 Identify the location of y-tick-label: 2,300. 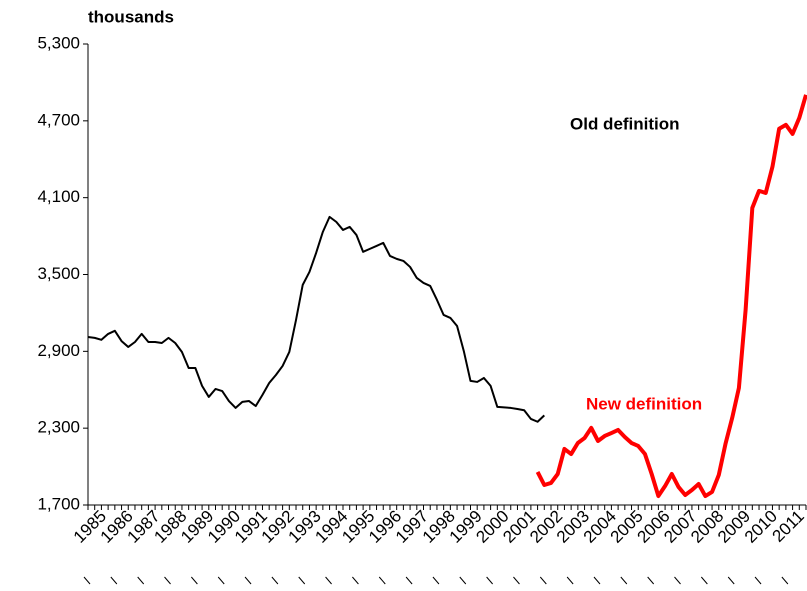
(58, 427).